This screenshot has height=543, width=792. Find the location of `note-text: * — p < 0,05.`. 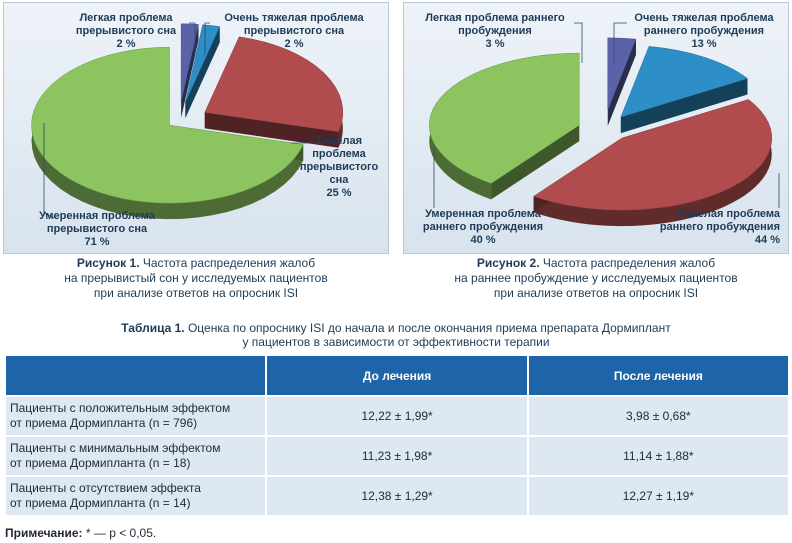

note-text: * — p < 0,05. is located at coordinates (119, 533).